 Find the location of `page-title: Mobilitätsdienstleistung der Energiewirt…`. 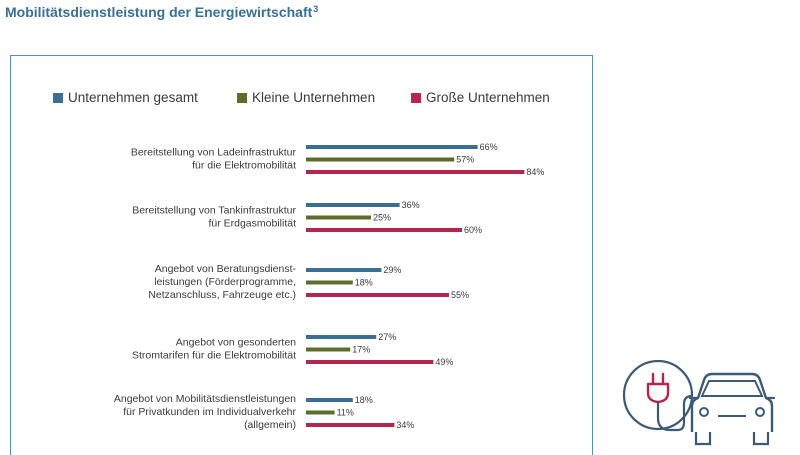

page-title: Mobilitätsdienstleistung der Energiewirt… is located at coordinates (162, 12).